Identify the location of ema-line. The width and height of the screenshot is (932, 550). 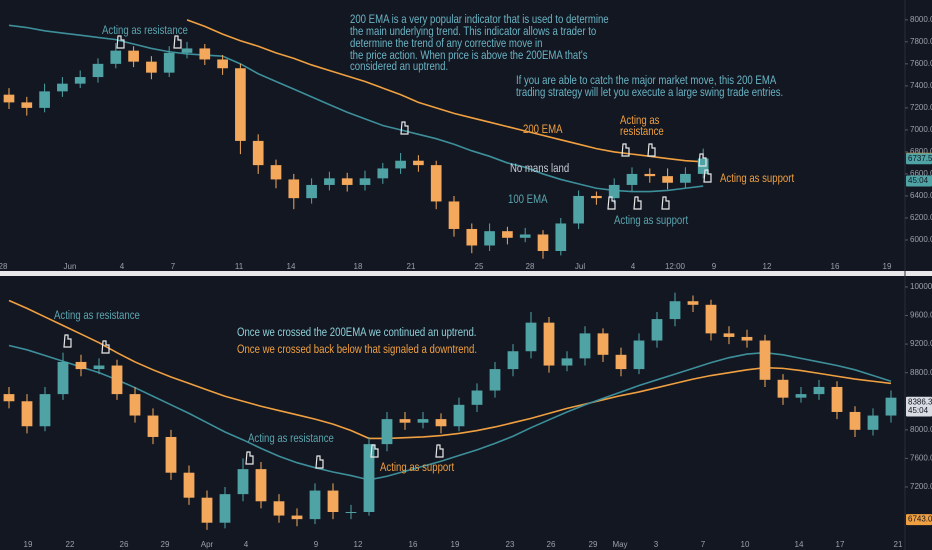
(445, 91).